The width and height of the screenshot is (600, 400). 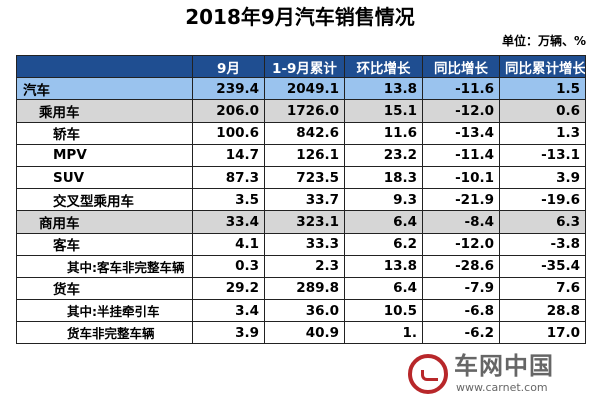 I want to click on table-cell: 289.8, so click(x=304, y=288).